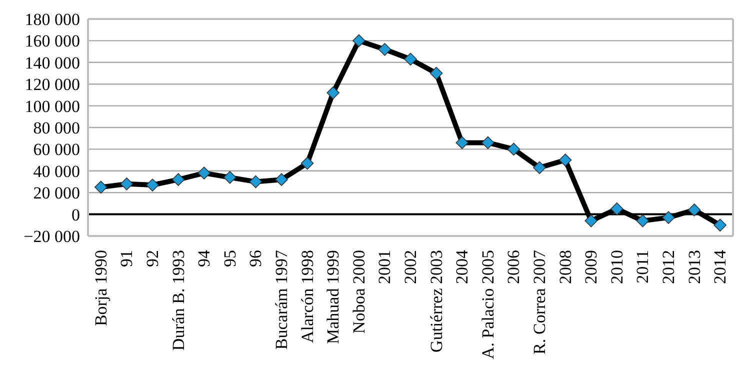 Image resolution: width=744 pixels, height=384 pixels. I want to click on x-tick-label: Gutiérrez 2003, so click(436, 301).